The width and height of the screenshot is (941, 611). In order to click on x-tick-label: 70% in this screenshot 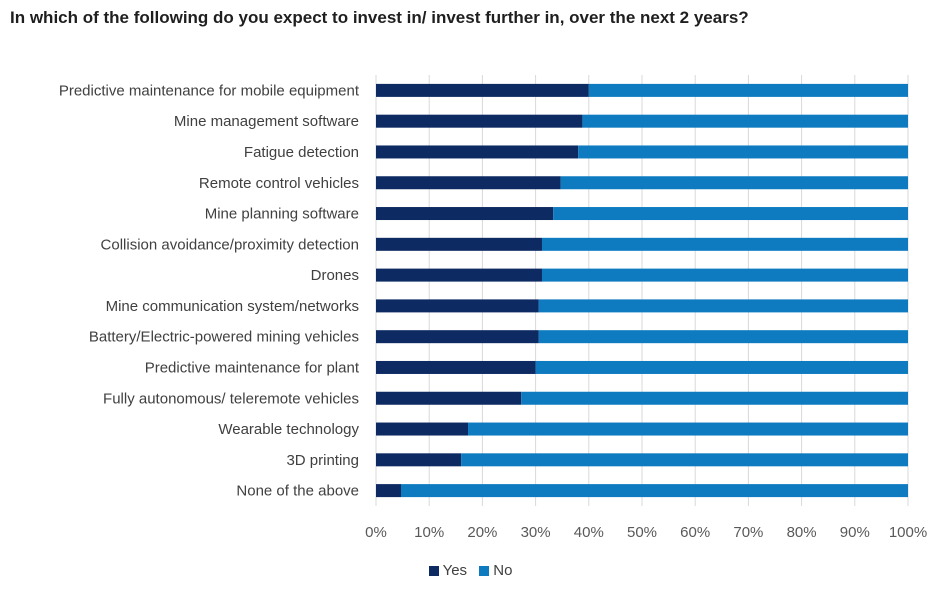, I will do `click(748, 532)`.